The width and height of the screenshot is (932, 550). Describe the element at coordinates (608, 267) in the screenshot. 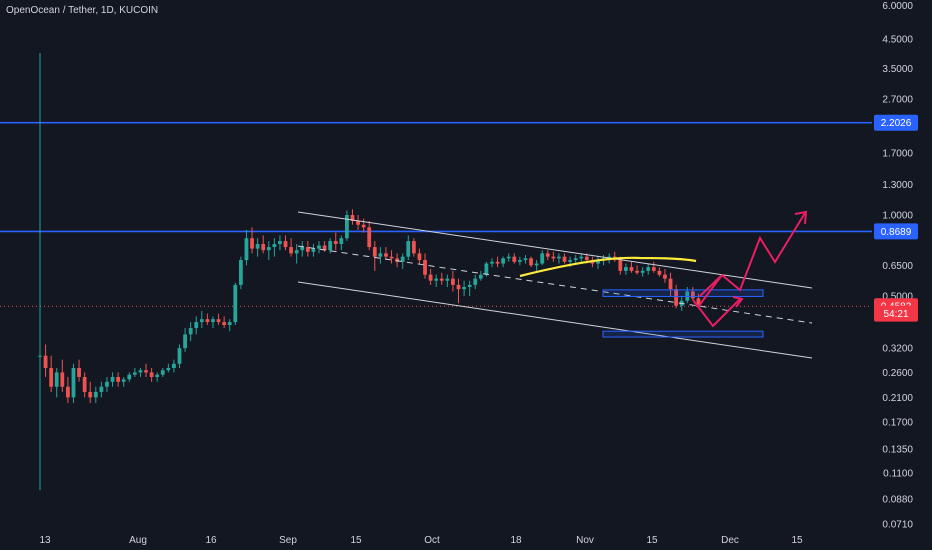

I see `resistance-curve` at that location.